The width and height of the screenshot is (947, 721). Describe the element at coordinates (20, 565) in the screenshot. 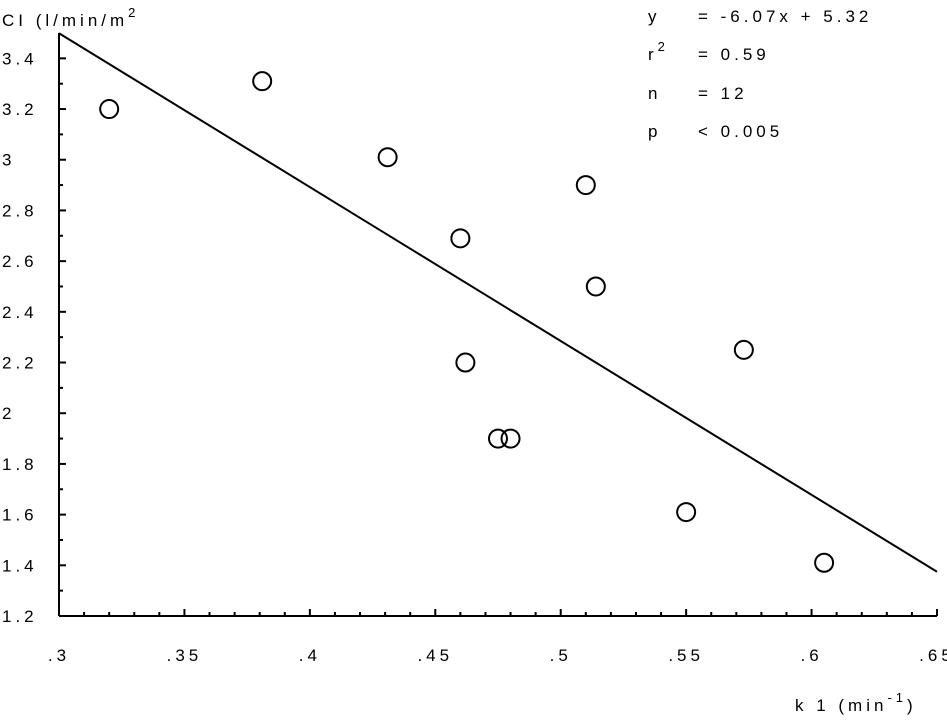

I see `y-tick-label: 1.4` at that location.